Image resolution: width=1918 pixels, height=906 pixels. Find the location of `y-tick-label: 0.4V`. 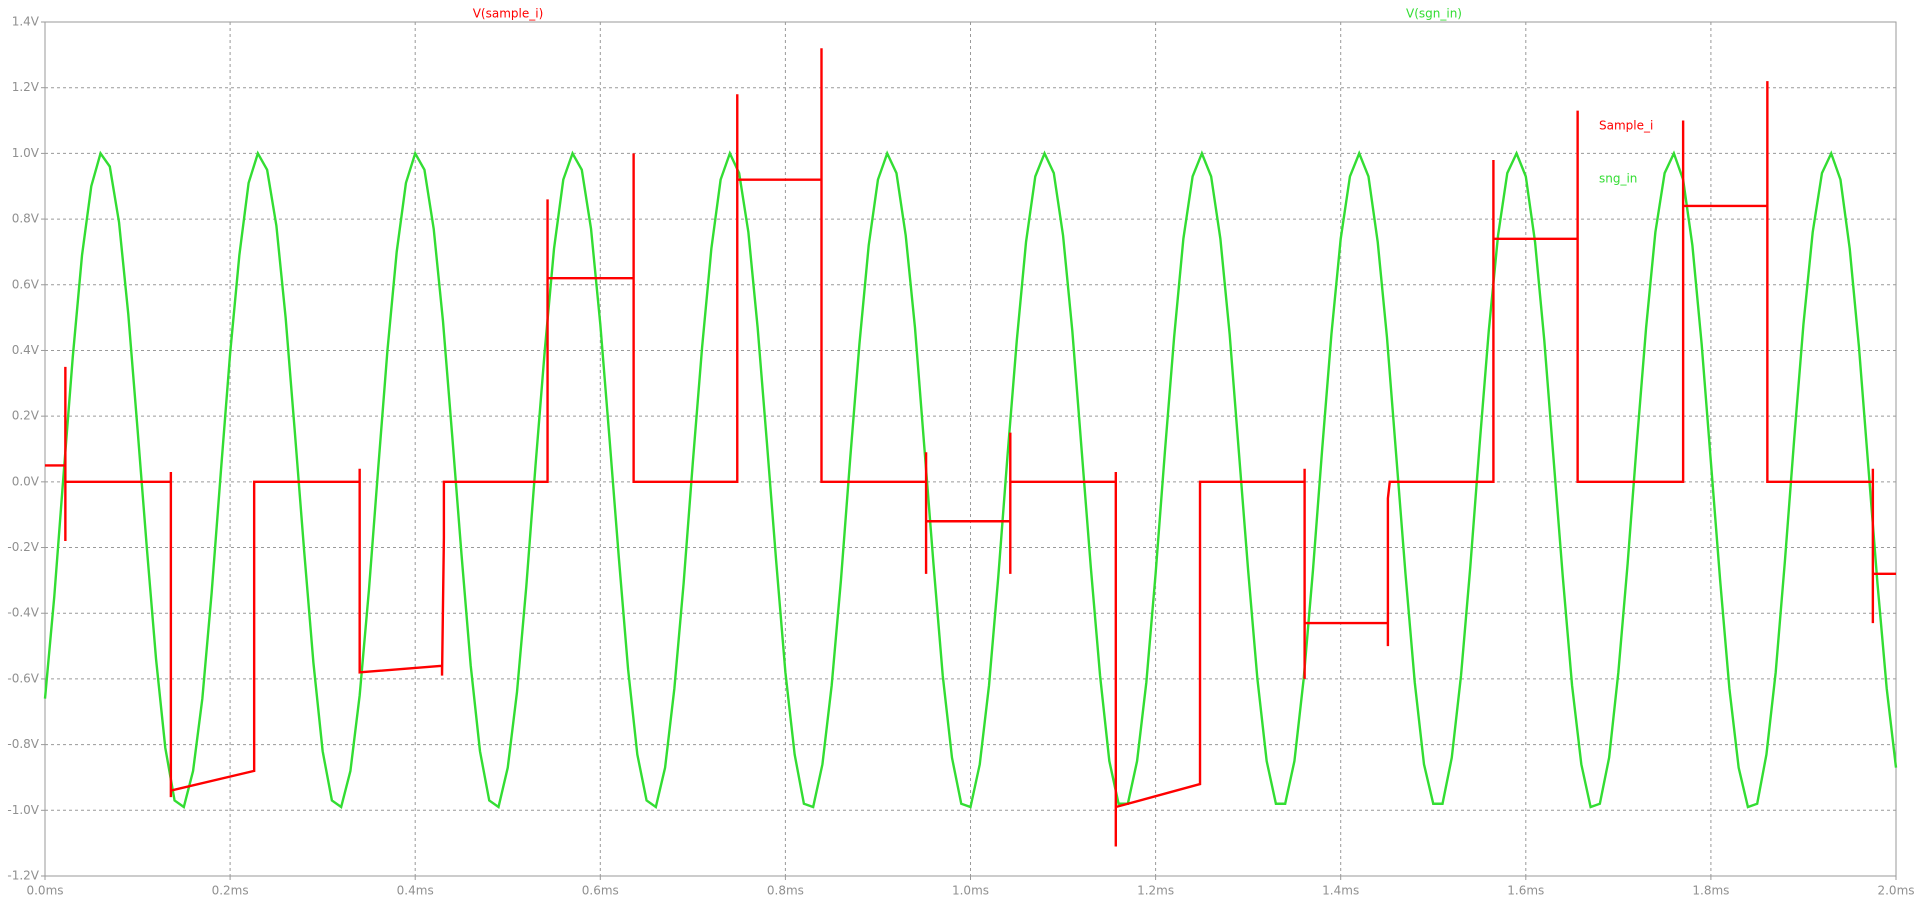

y-tick-label: 0.4V is located at coordinates (26, 350).